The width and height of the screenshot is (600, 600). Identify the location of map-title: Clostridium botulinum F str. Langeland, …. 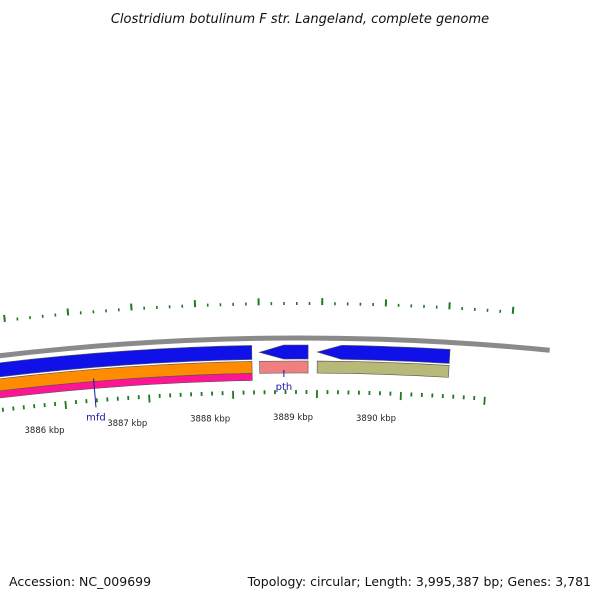
(300, 19).